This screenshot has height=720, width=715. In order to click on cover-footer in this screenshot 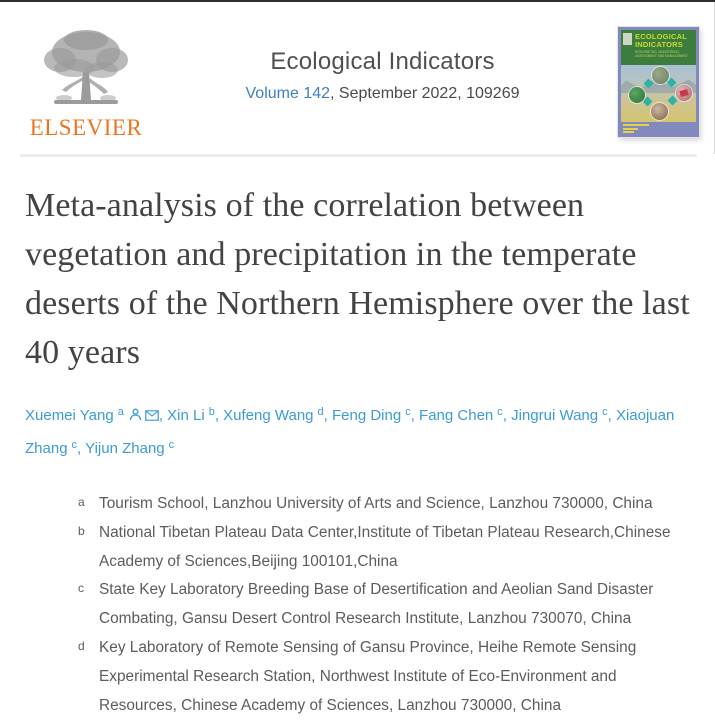, I will do `click(658, 129)`.